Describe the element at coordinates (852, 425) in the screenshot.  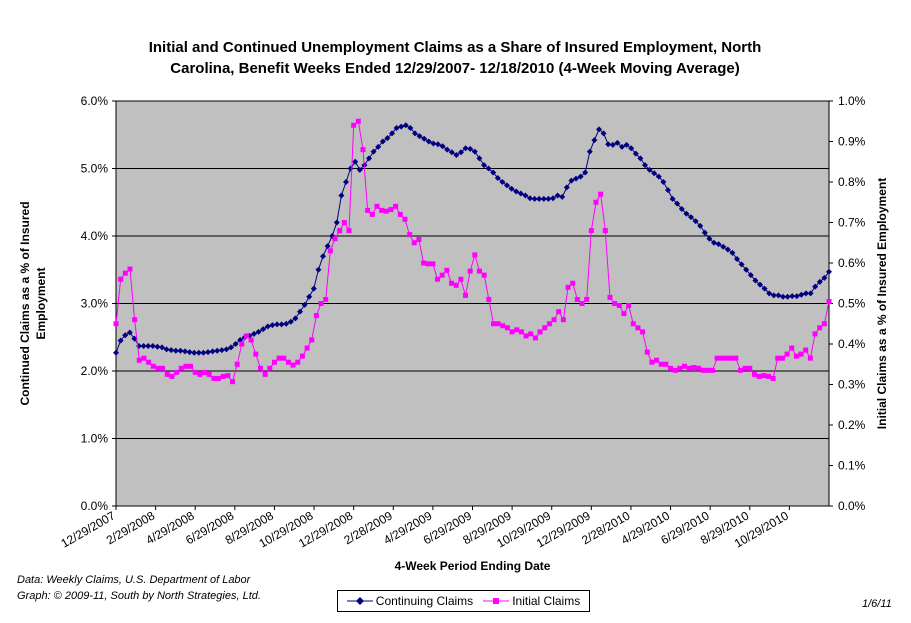
I see `right-tick-label: 0.2%` at that location.